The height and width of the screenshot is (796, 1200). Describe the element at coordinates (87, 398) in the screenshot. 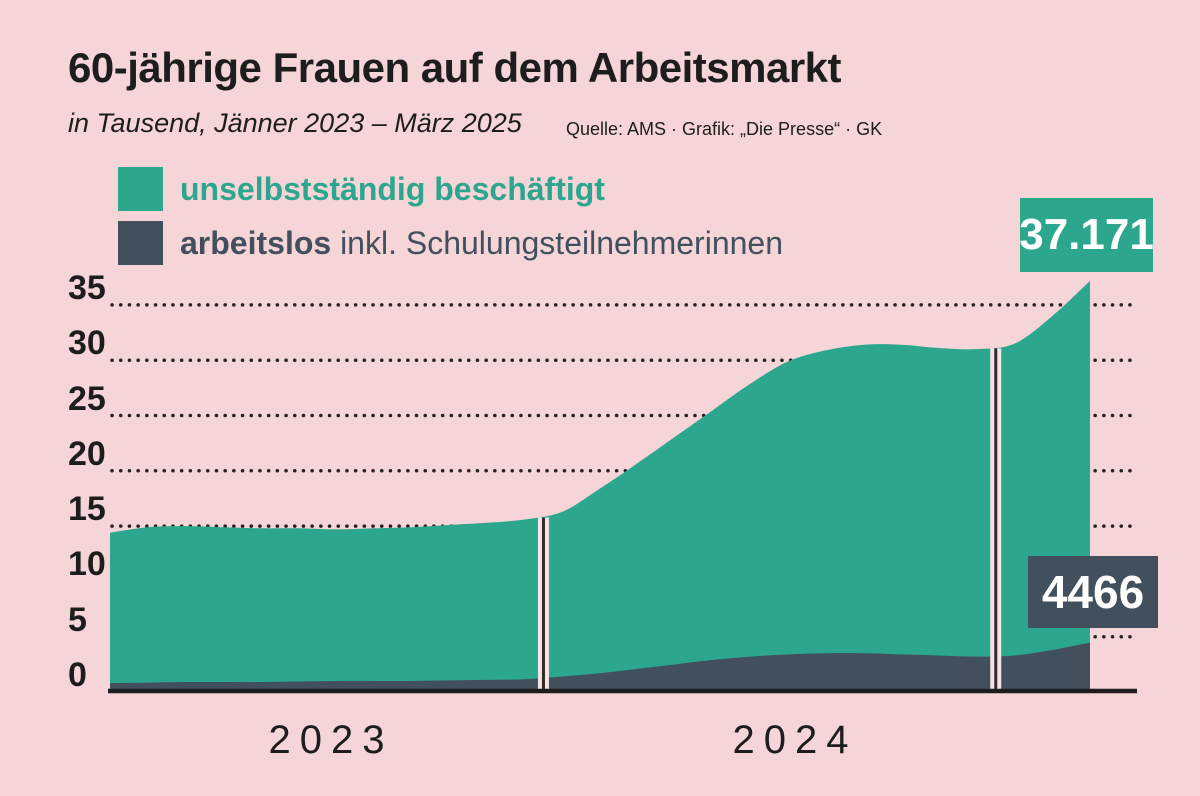

I see `y-tick-label-25: 25` at that location.